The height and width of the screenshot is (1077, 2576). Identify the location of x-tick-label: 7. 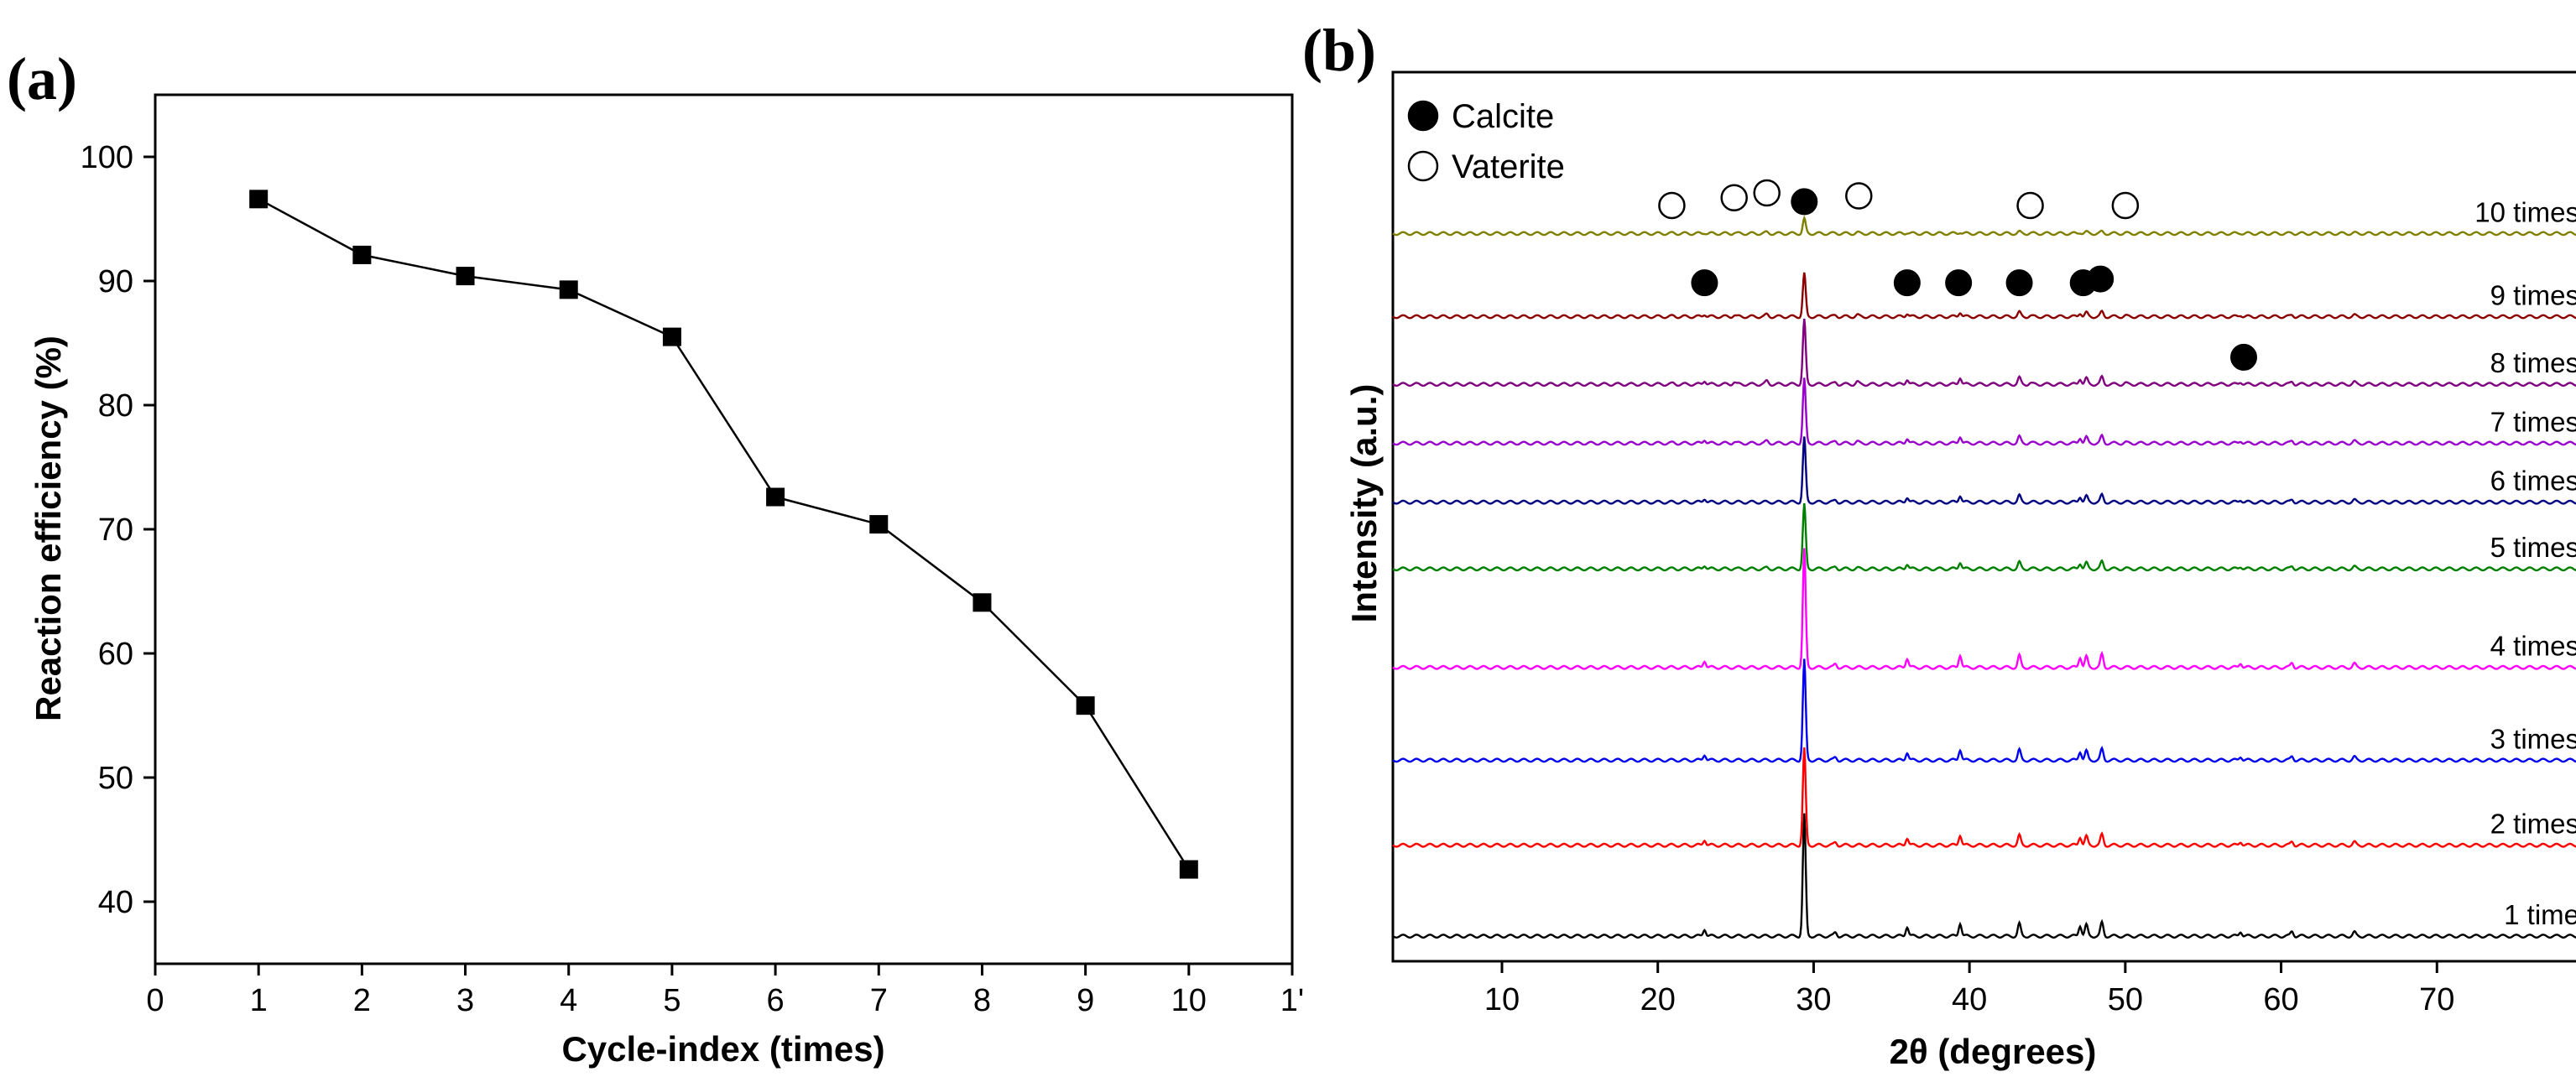
(879, 1000).